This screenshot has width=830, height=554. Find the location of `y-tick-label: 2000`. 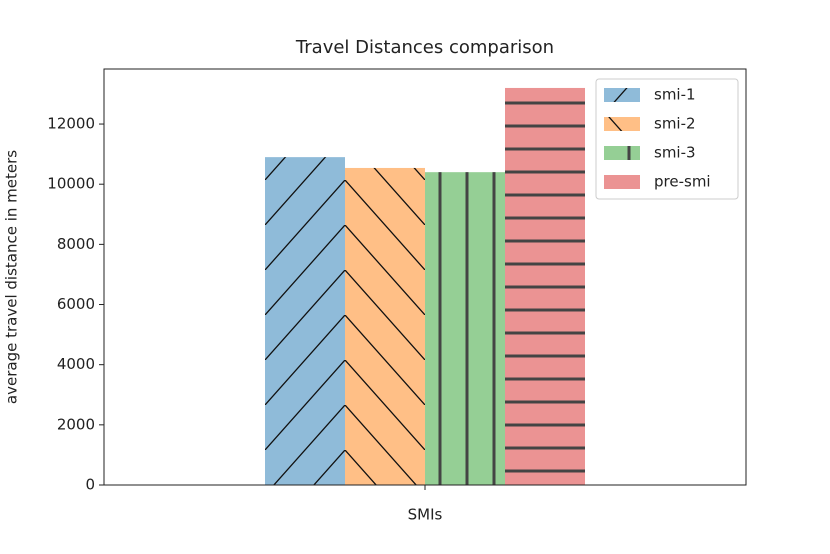

y-tick-label: 2000 is located at coordinates (76, 424).